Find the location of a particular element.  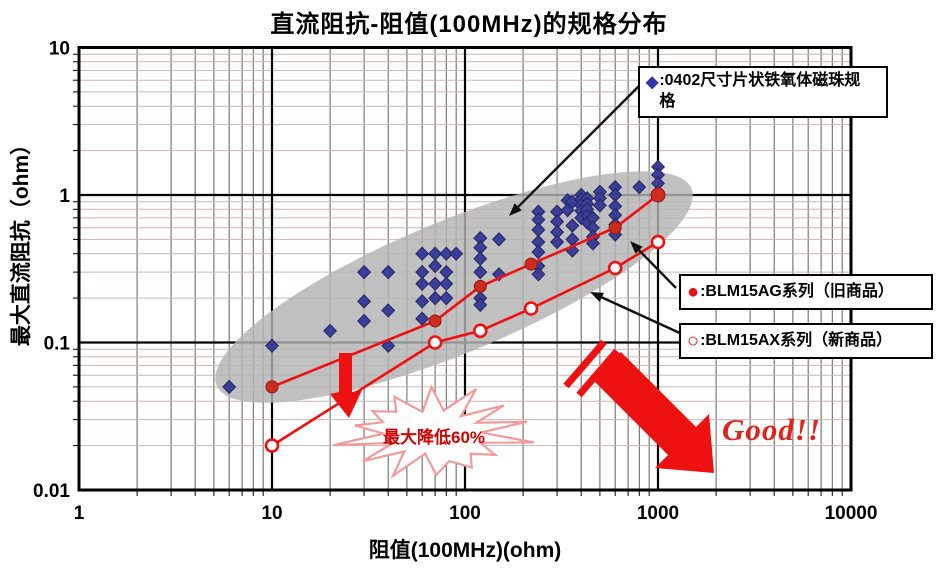

x-axis-label: 阻值(100MHz)(ohm) is located at coordinates (465, 550).